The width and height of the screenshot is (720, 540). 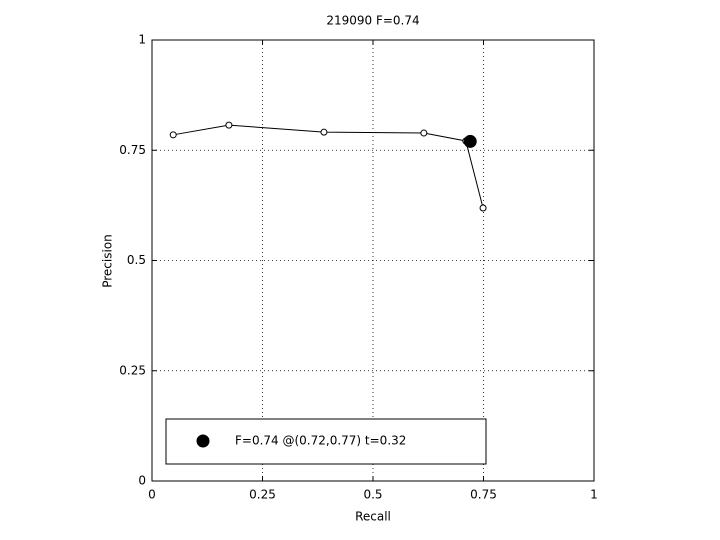 I want to click on y-tick-label: 0.75, so click(x=132, y=150).